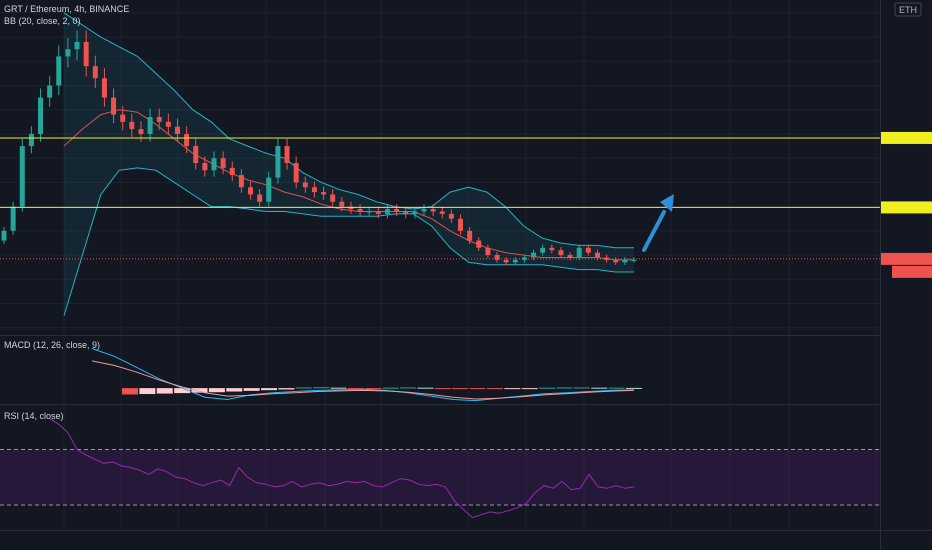 This screenshot has width=932, height=550. What do you see at coordinates (912, 271) in the screenshot?
I see `countdown-tag` at bounding box center [912, 271].